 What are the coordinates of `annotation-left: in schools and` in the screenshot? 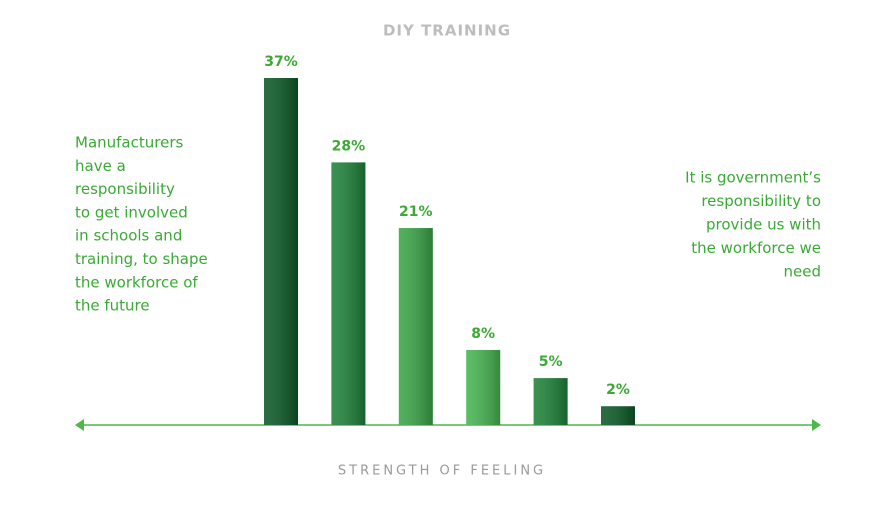 It's located at (128, 236).